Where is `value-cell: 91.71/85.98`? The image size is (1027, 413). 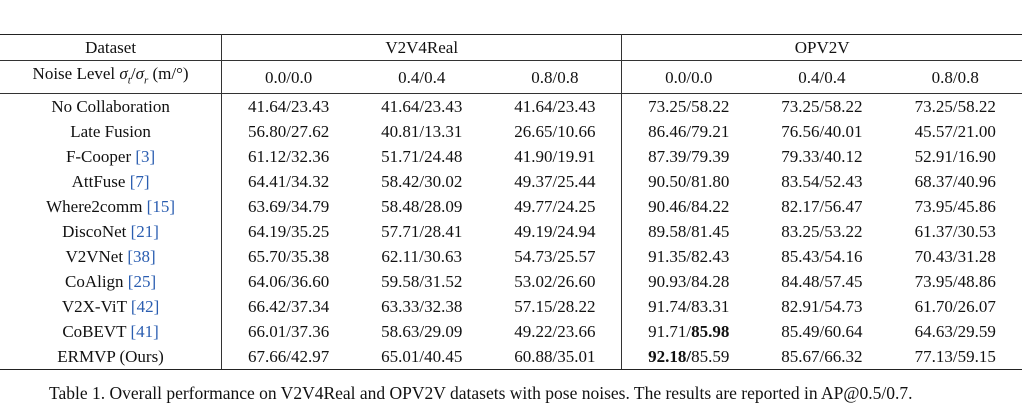
value-cell: 91.71/85.98 is located at coordinates (689, 332).